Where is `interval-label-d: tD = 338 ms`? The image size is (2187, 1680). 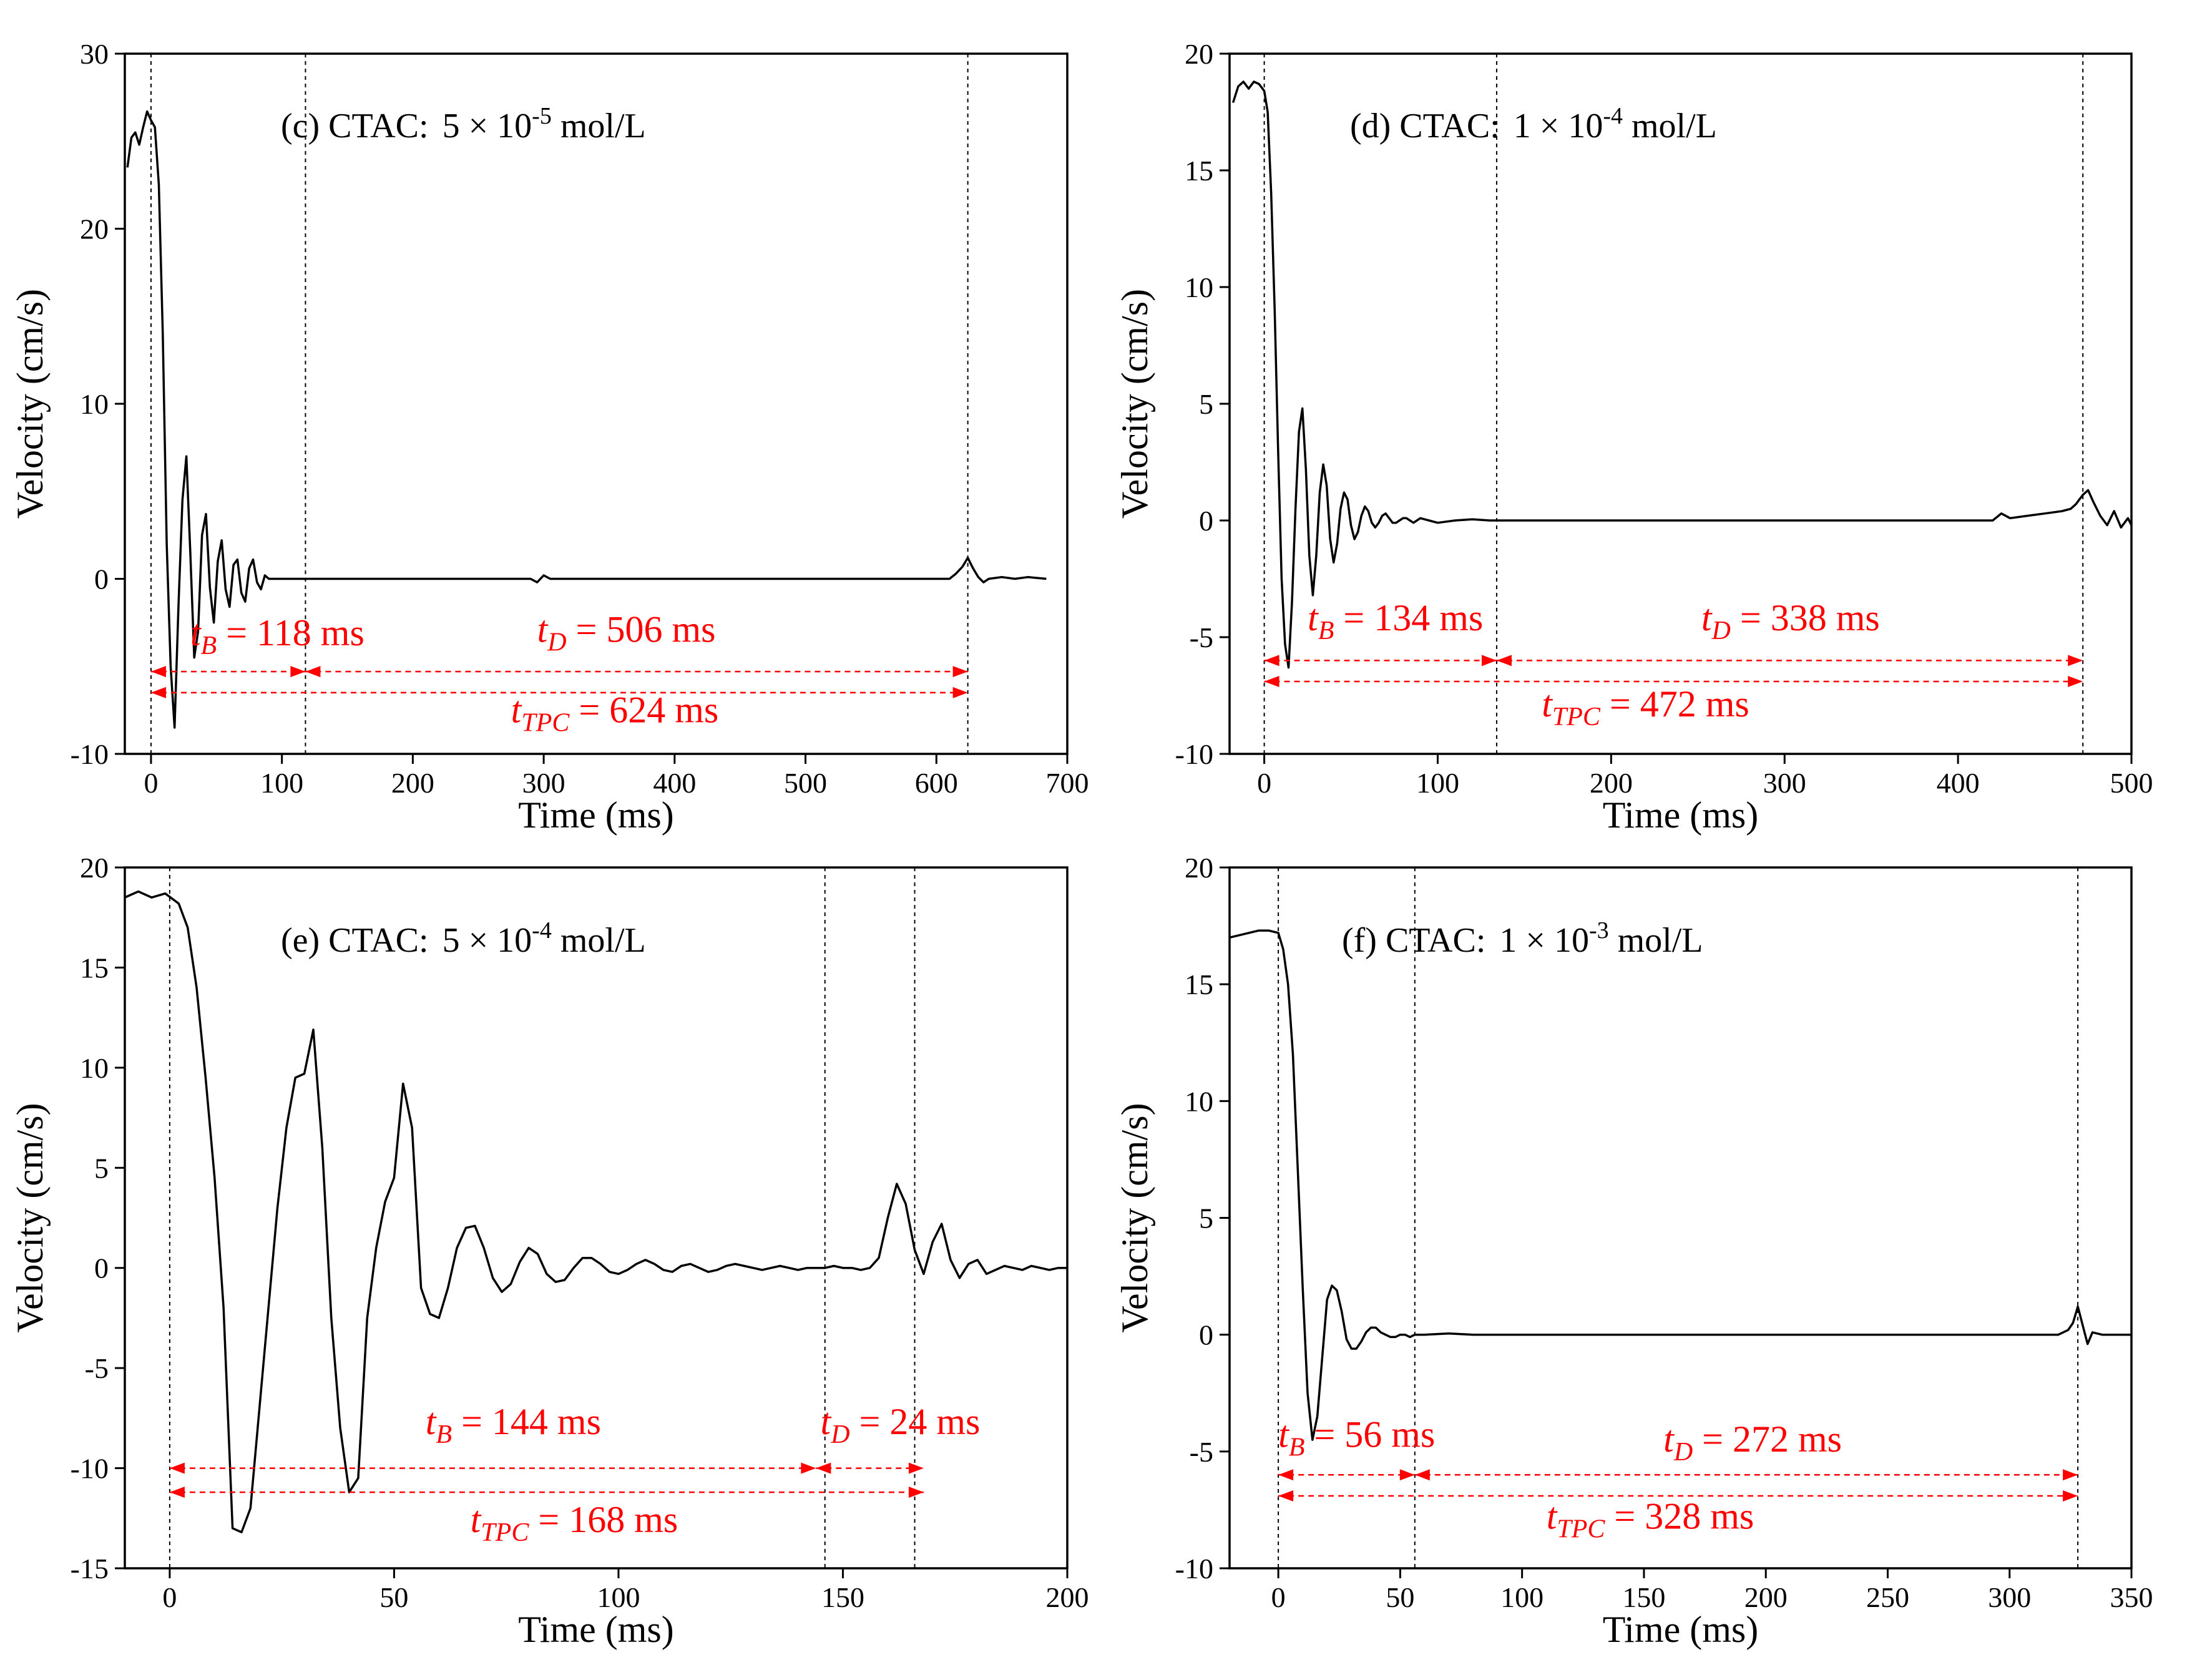 interval-label-d: tD = 338 ms is located at coordinates (1790, 621).